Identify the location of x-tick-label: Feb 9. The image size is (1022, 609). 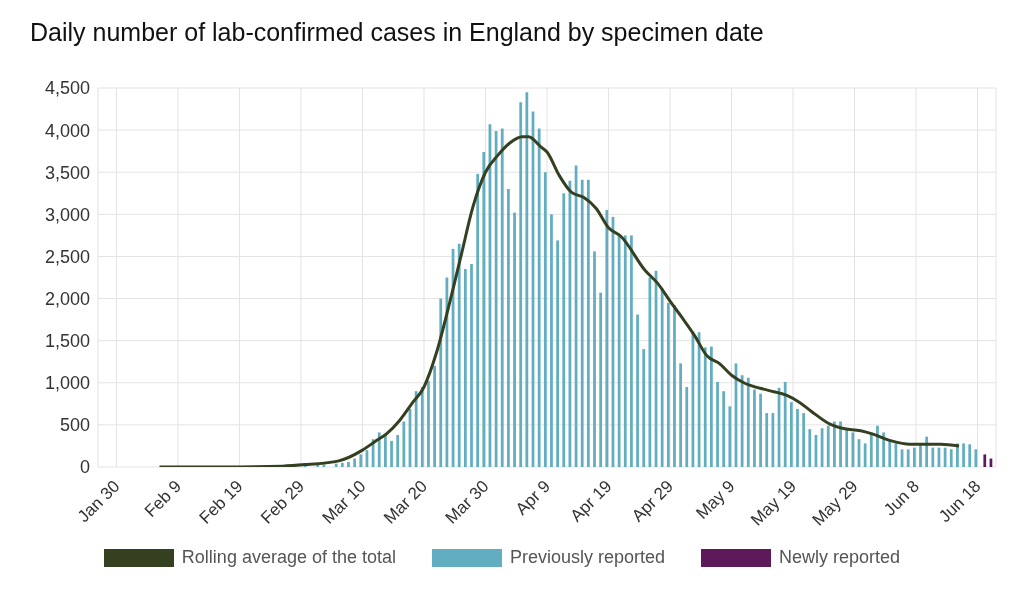
(163, 498).